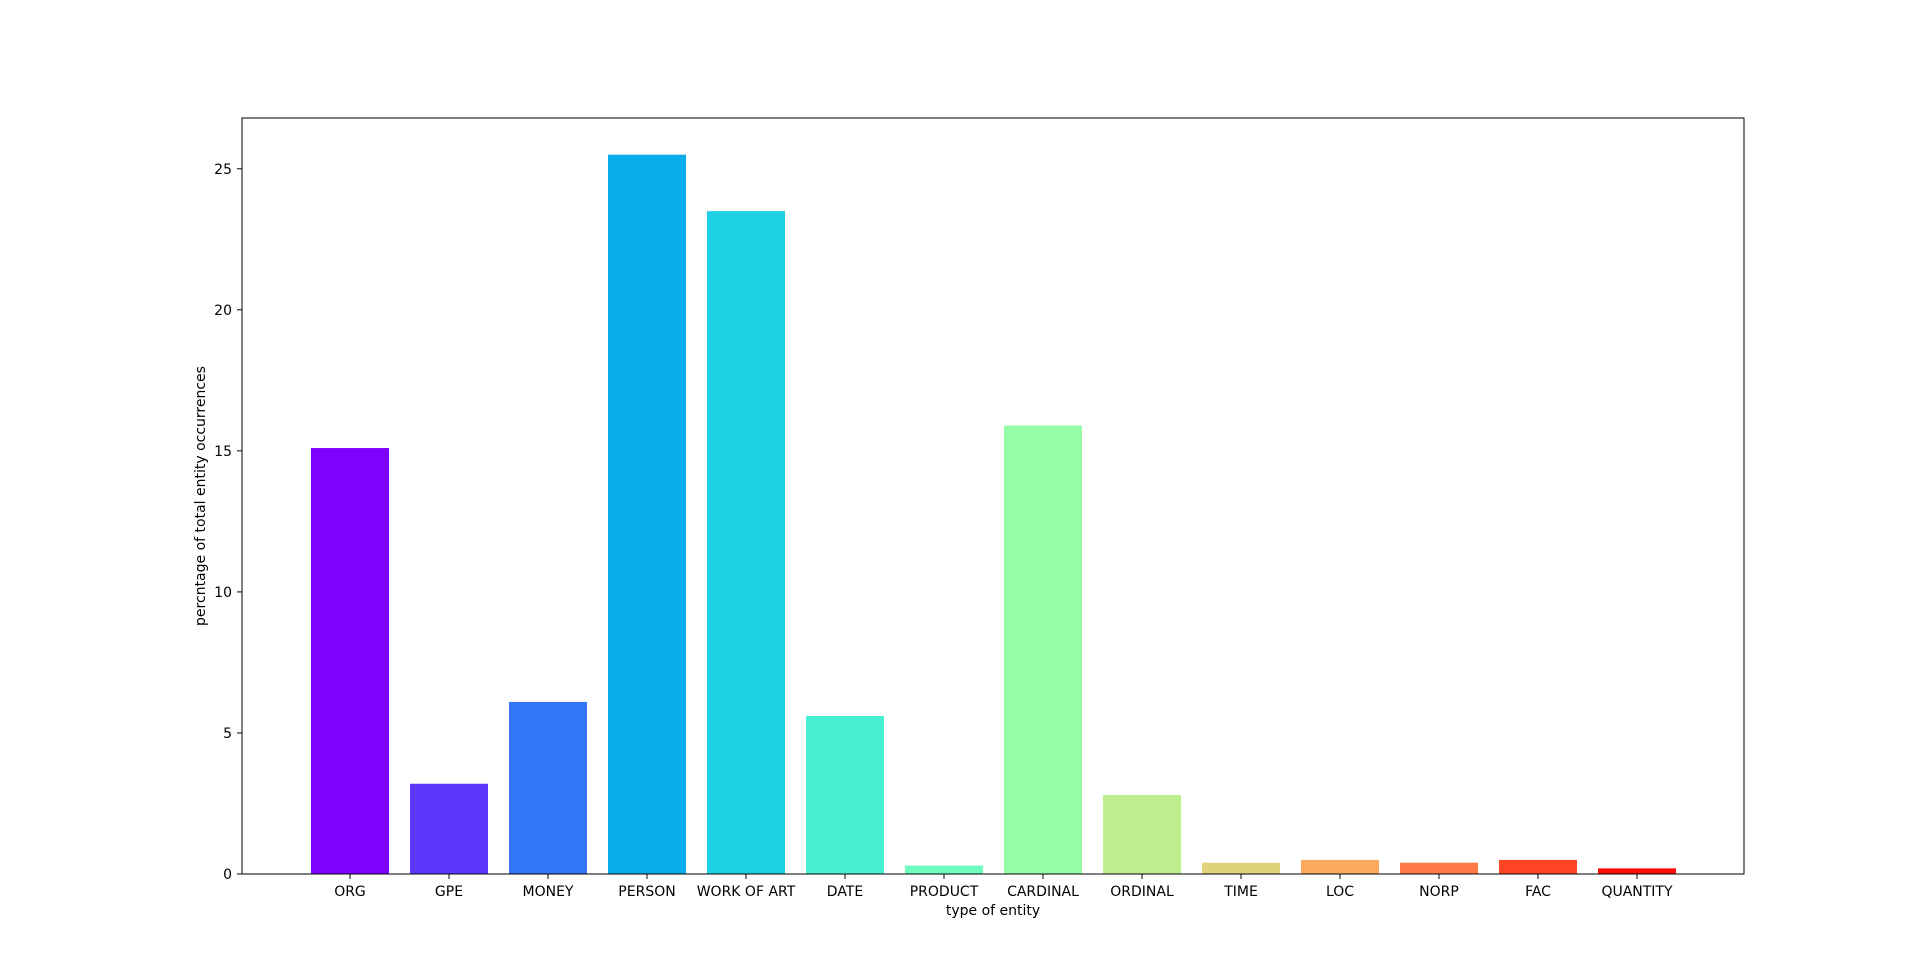 Image resolution: width=1920 pixels, height=974 pixels. I want to click on bar-money, so click(548, 787).